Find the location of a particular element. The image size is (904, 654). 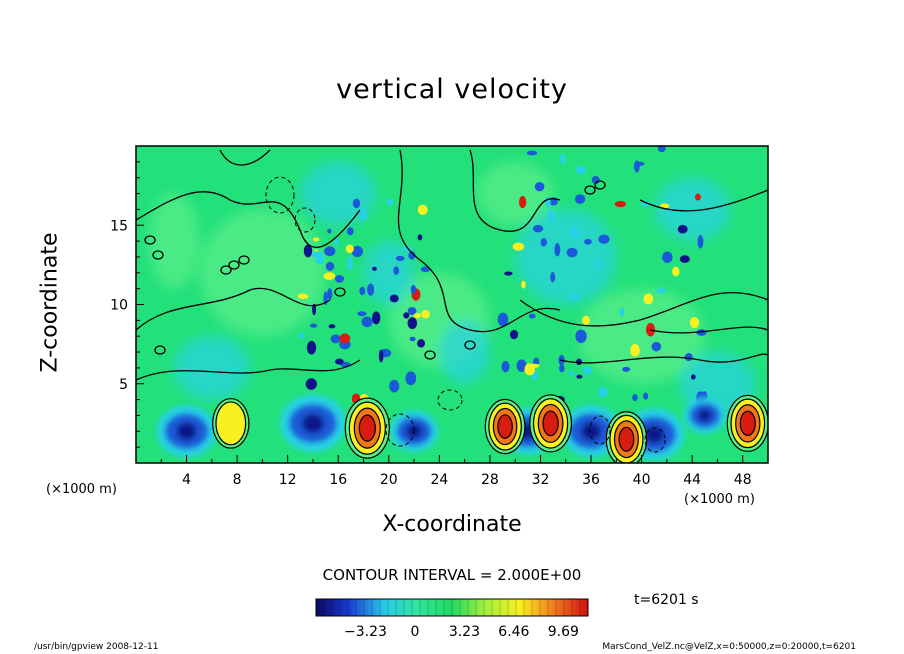

colorbar-tick-label: 0 is located at coordinates (414, 632).